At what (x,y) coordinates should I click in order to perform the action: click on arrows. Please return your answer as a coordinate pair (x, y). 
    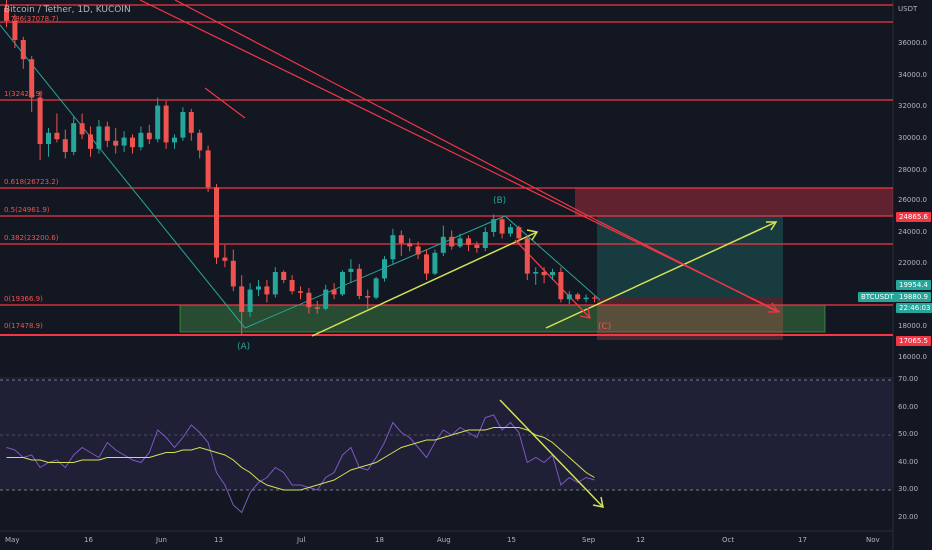
    Looking at the image, I should click on (544, 279).